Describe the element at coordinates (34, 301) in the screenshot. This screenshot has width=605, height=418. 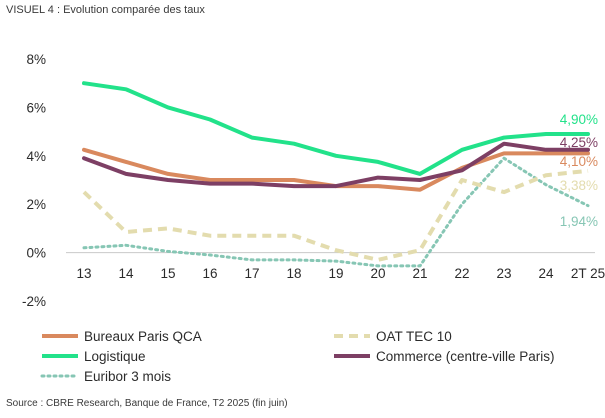
I see `y-tick-label: -2%` at that location.